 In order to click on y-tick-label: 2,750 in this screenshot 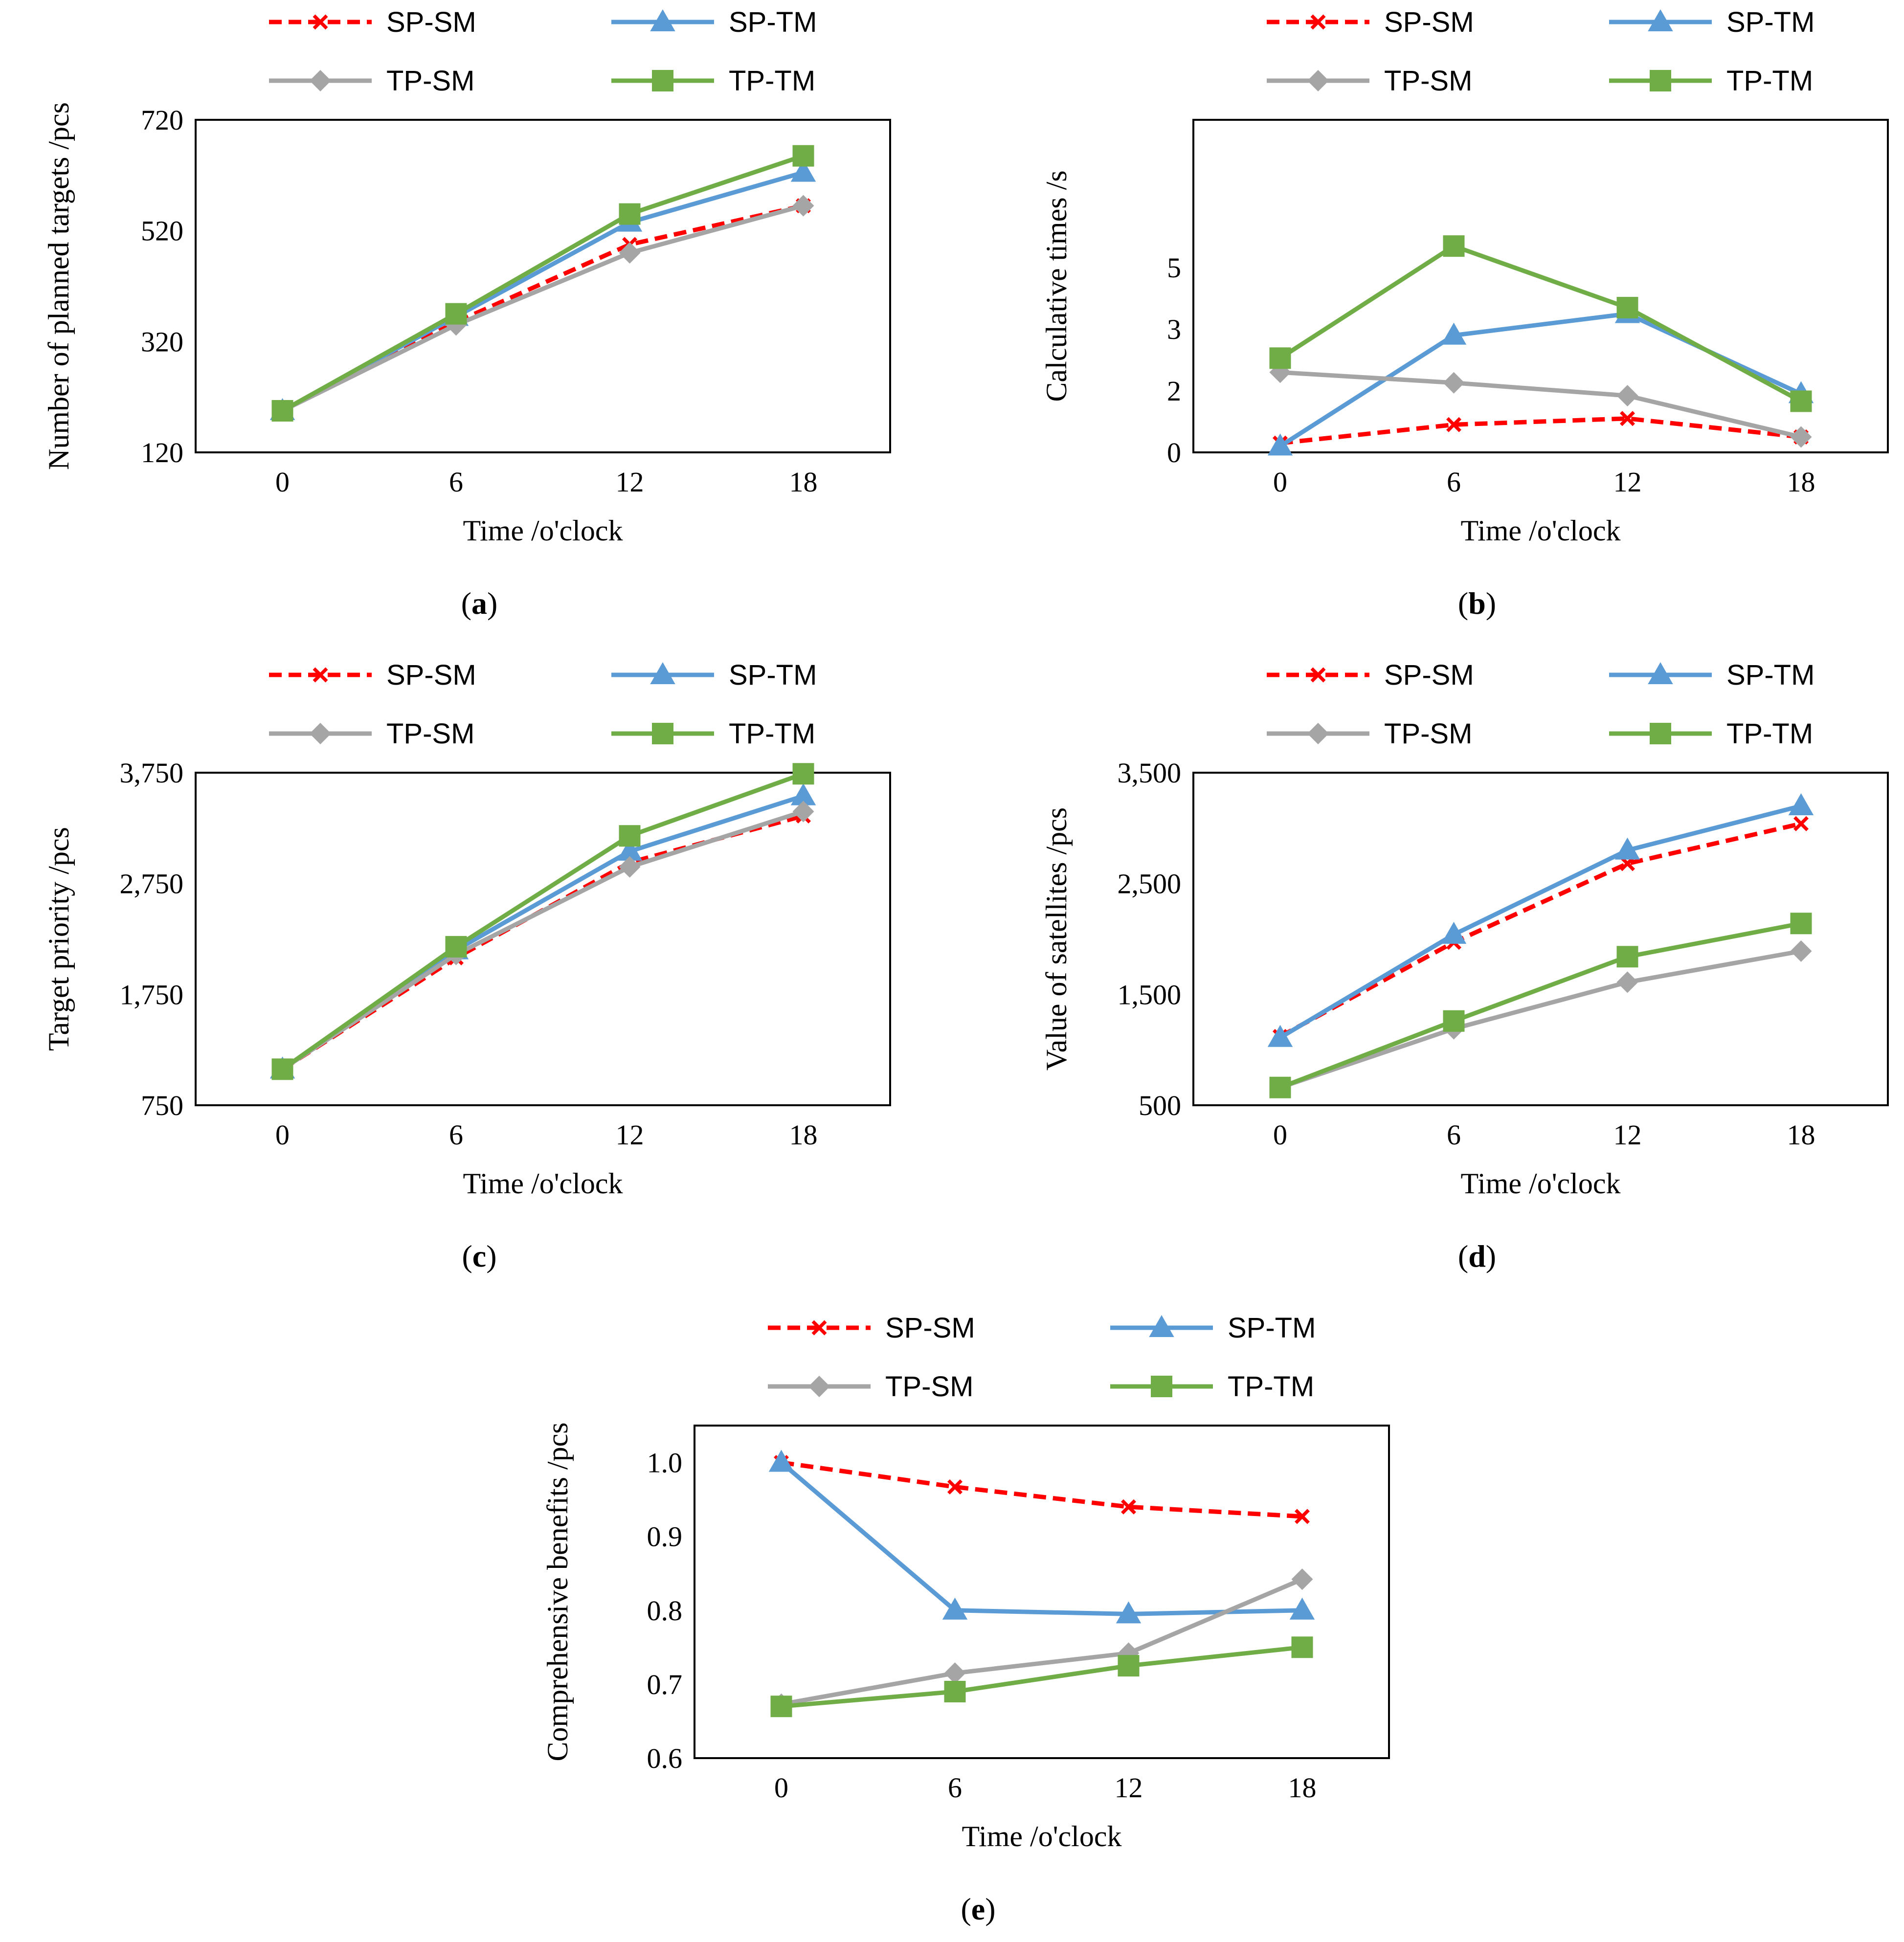, I will do `click(152, 884)`.